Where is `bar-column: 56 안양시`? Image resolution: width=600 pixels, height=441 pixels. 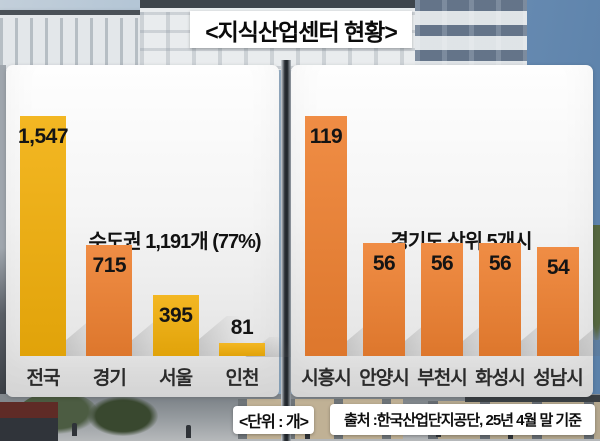
bar-column: 56 안양시 is located at coordinates (384, 316).